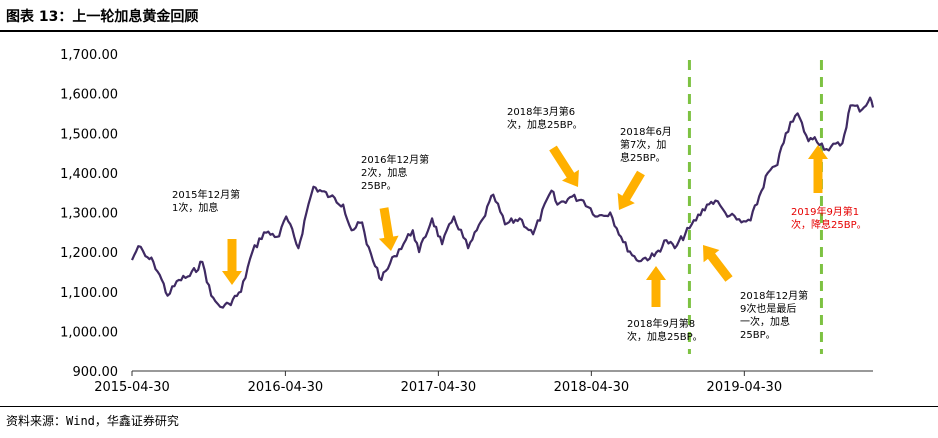  Describe the element at coordinates (825, 211) in the screenshot. I see `annotation-line: 2019年9月第1` at that location.